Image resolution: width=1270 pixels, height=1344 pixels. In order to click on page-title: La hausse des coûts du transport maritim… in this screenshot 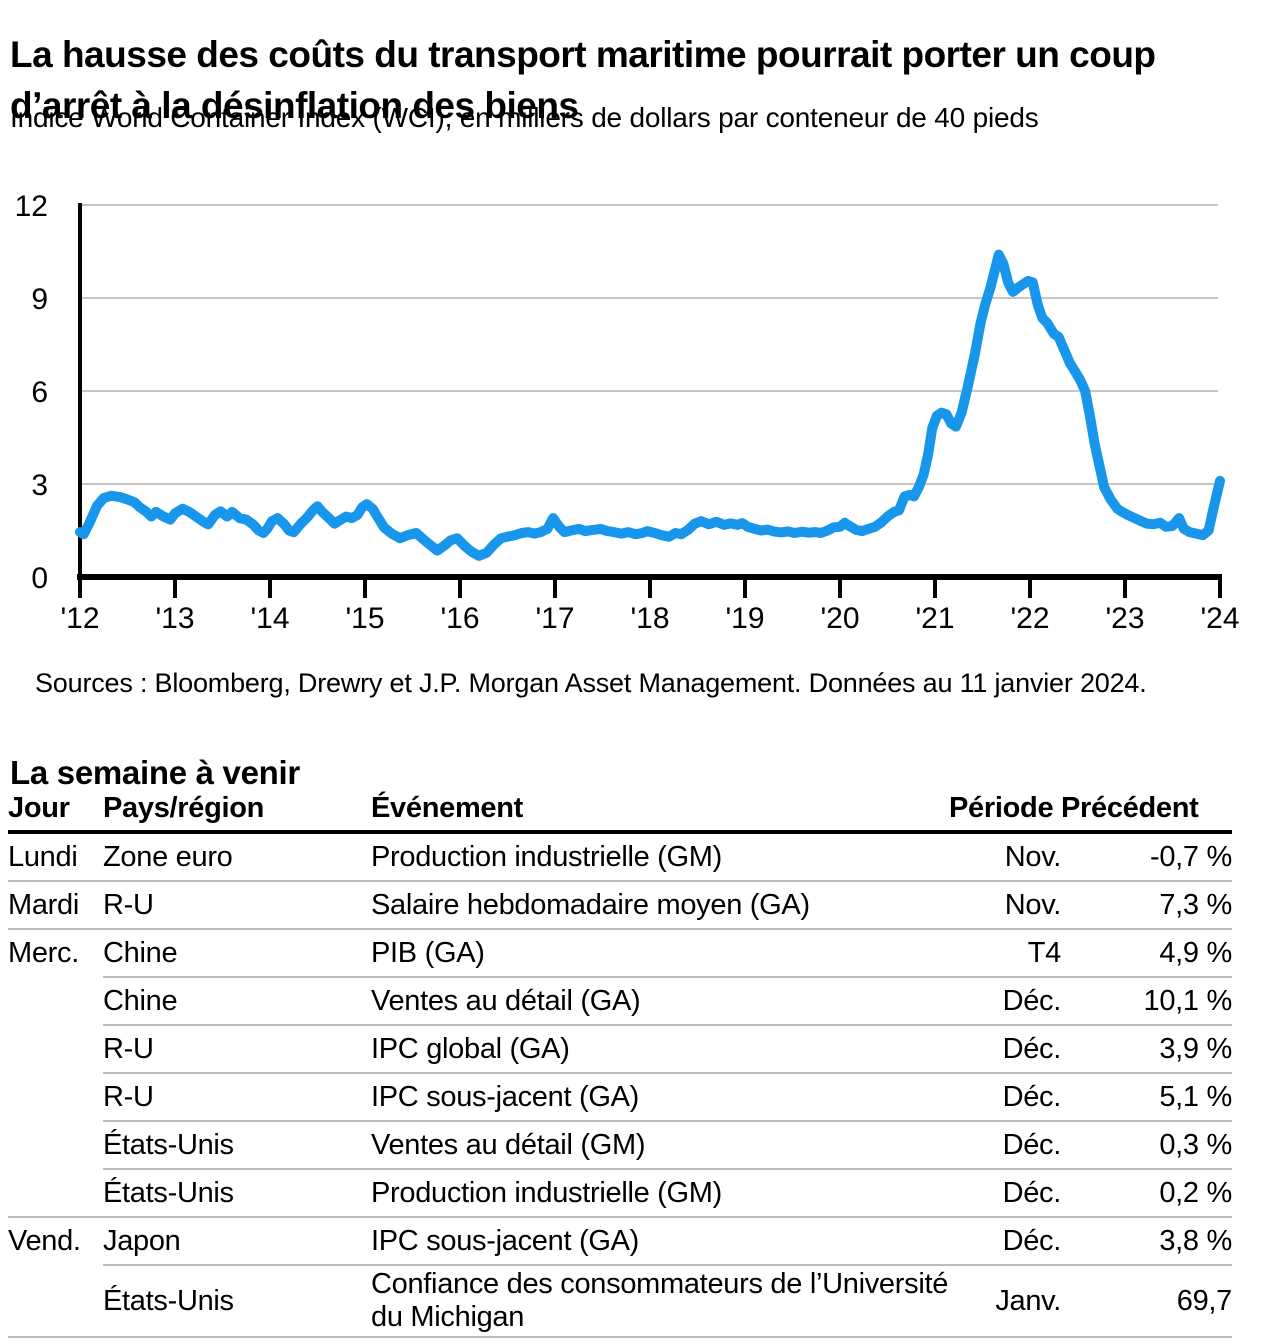, I will do `click(583, 80)`.